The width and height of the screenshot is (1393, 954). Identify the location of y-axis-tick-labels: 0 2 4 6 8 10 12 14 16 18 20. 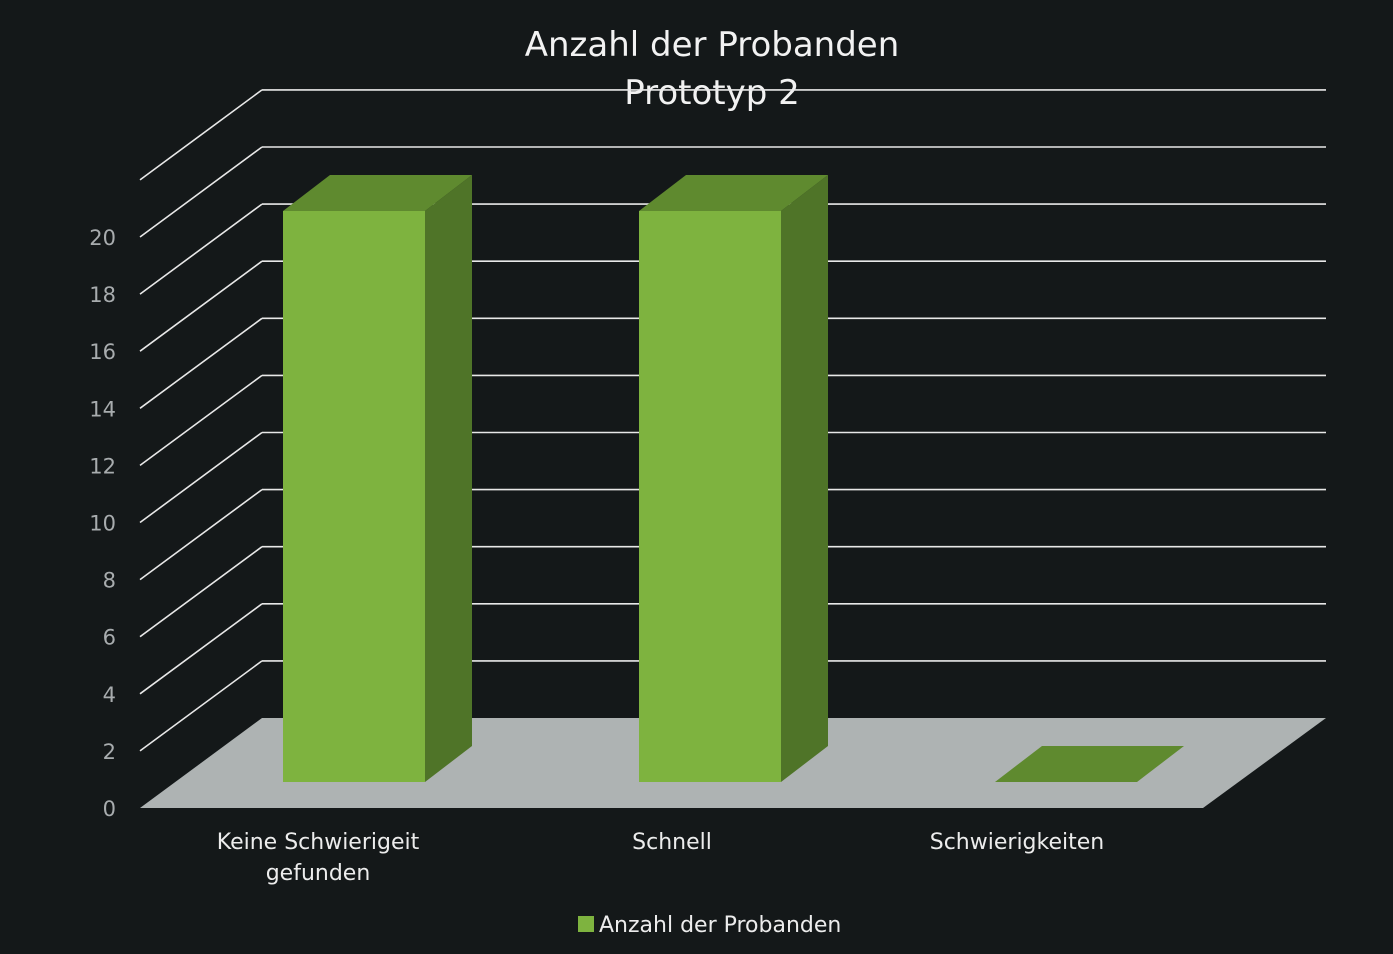
(102, 523).